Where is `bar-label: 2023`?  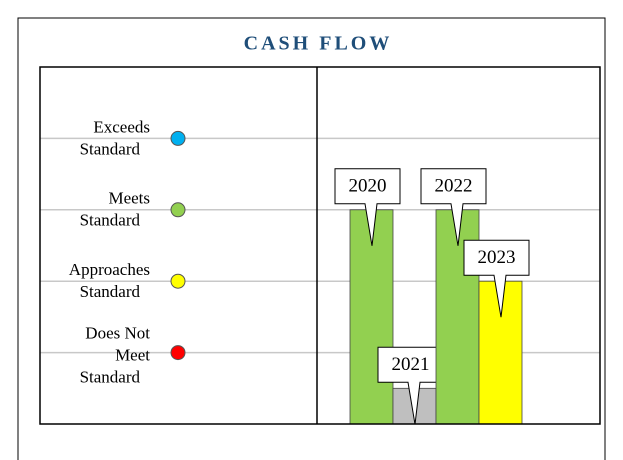
bar-label: 2023 is located at coordinates (497, 257).